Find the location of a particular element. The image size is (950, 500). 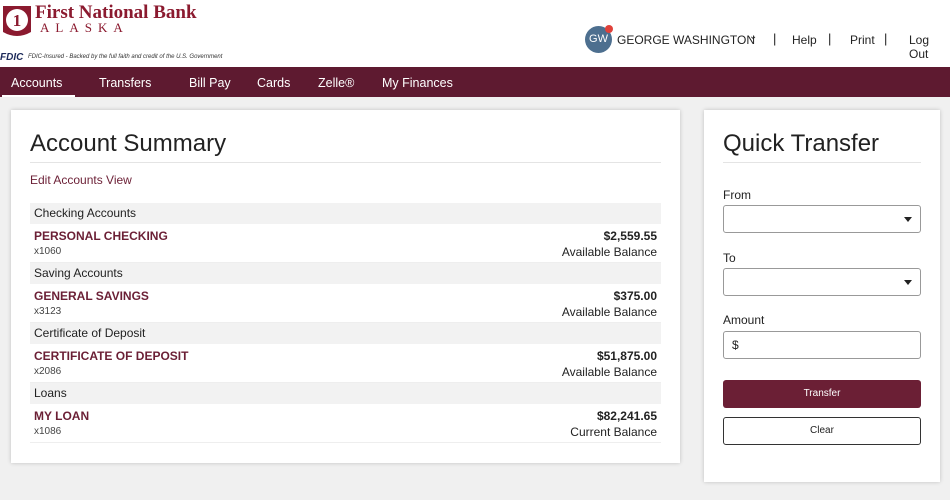

user-name: GEORGE WASHINGTON is located at coordinates (686, 40).